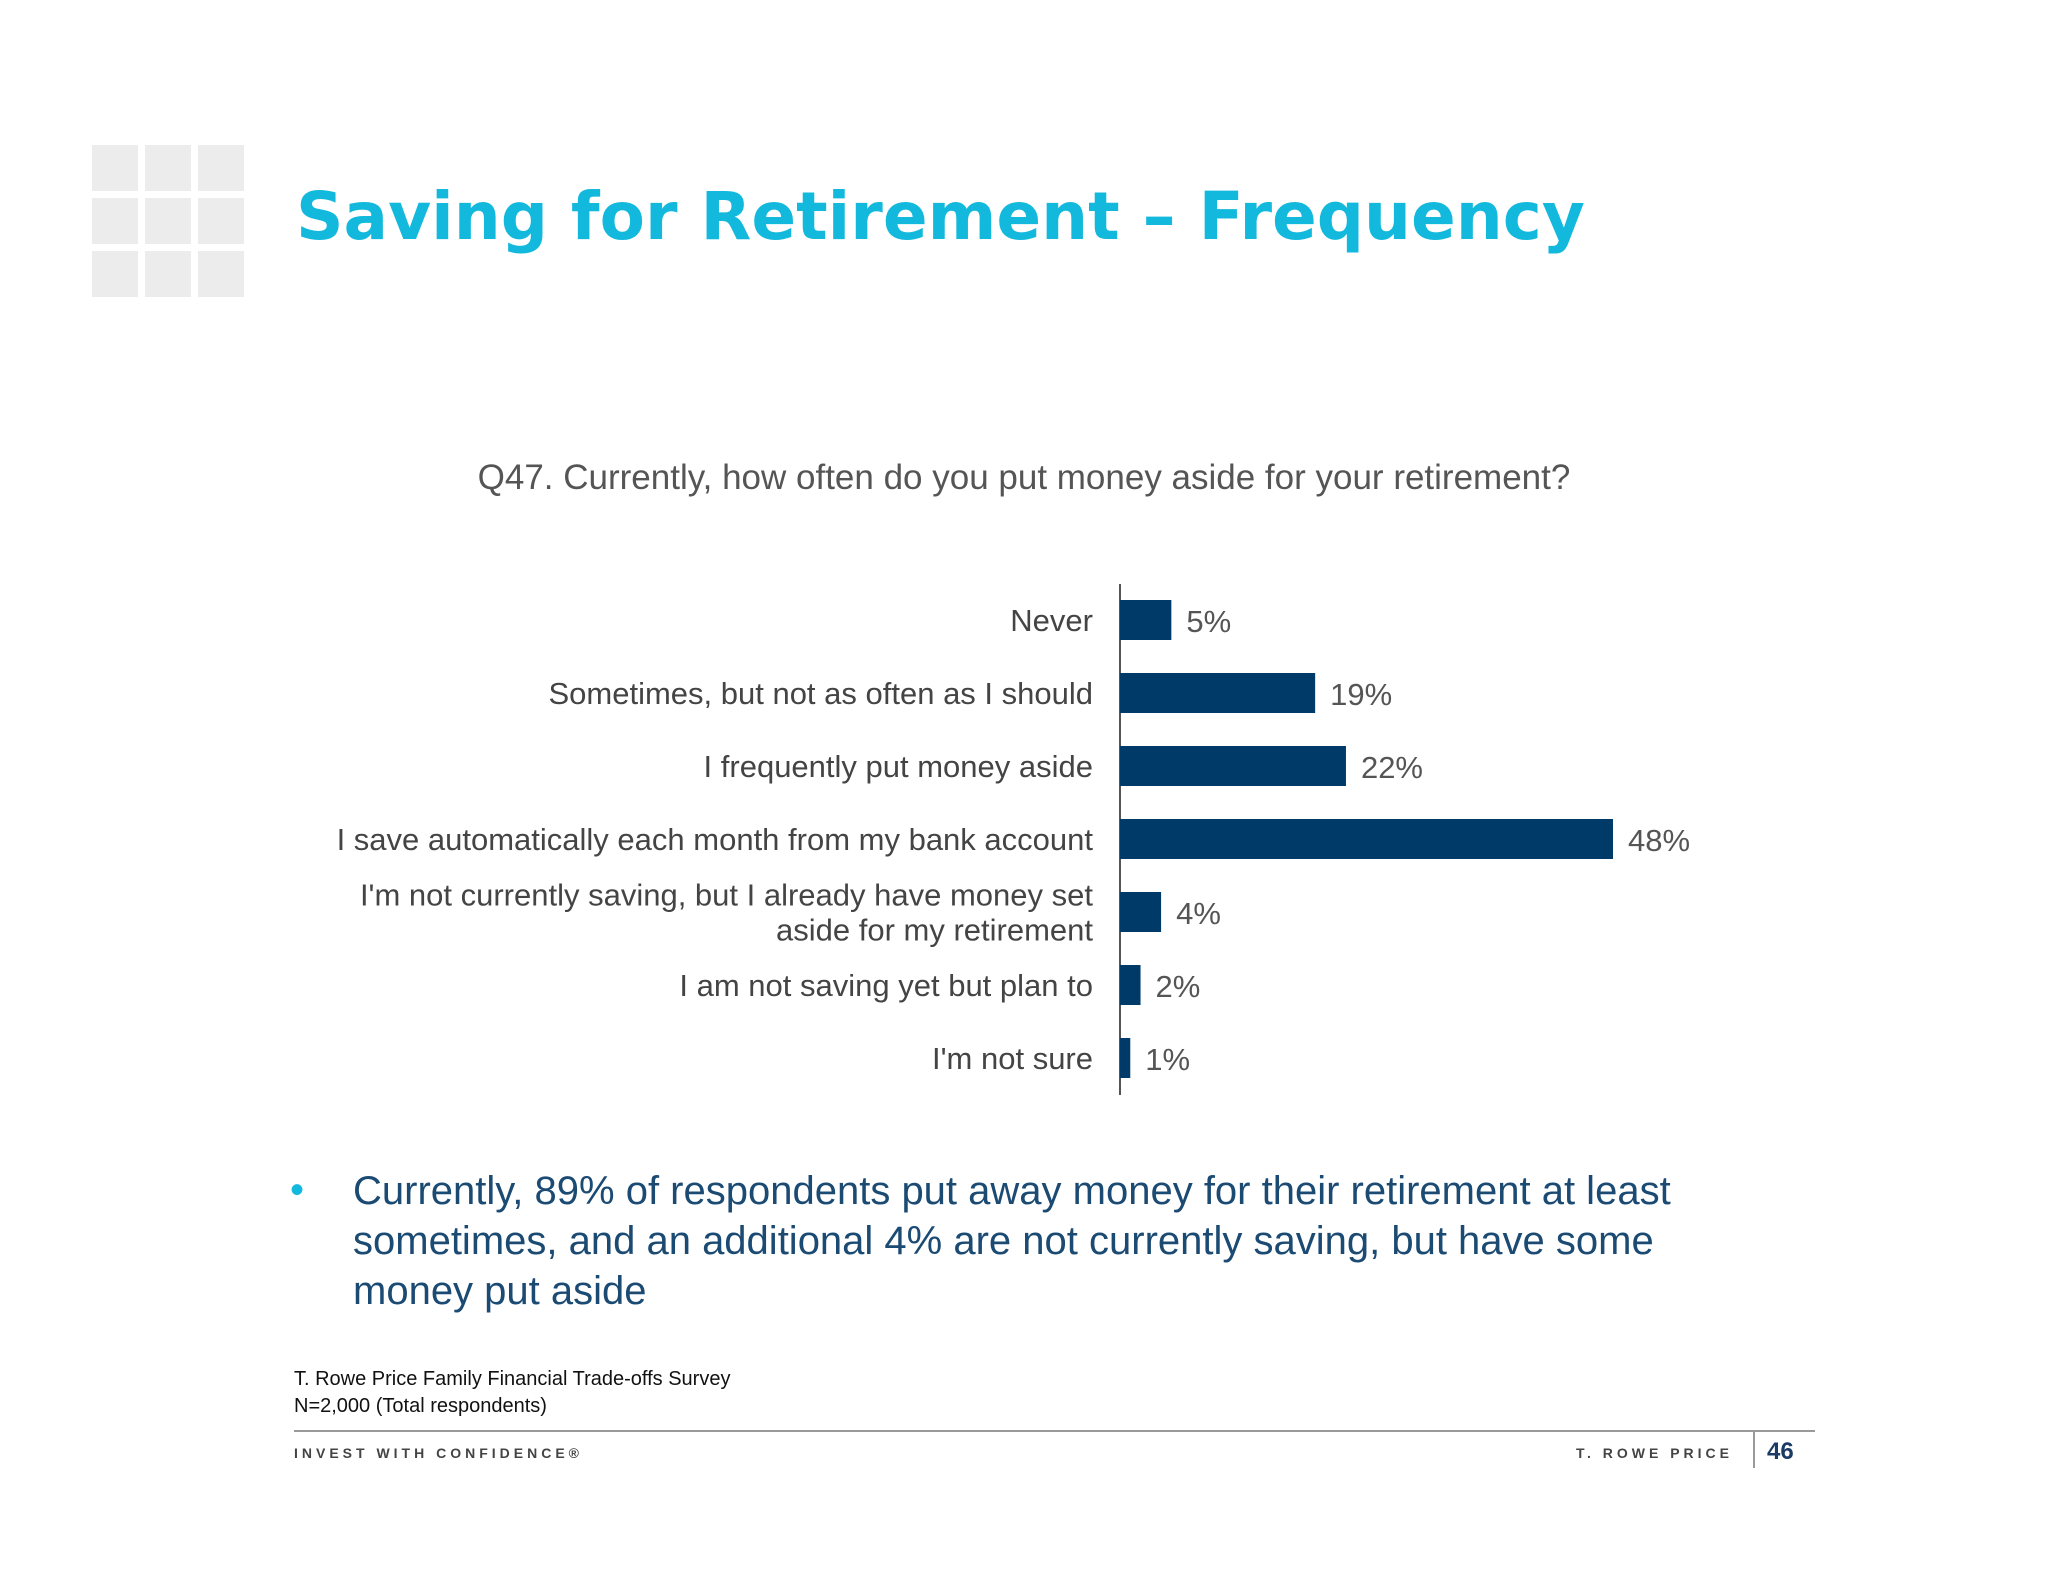  I want to click on data-label-5: 2%, so click(1178, 986).